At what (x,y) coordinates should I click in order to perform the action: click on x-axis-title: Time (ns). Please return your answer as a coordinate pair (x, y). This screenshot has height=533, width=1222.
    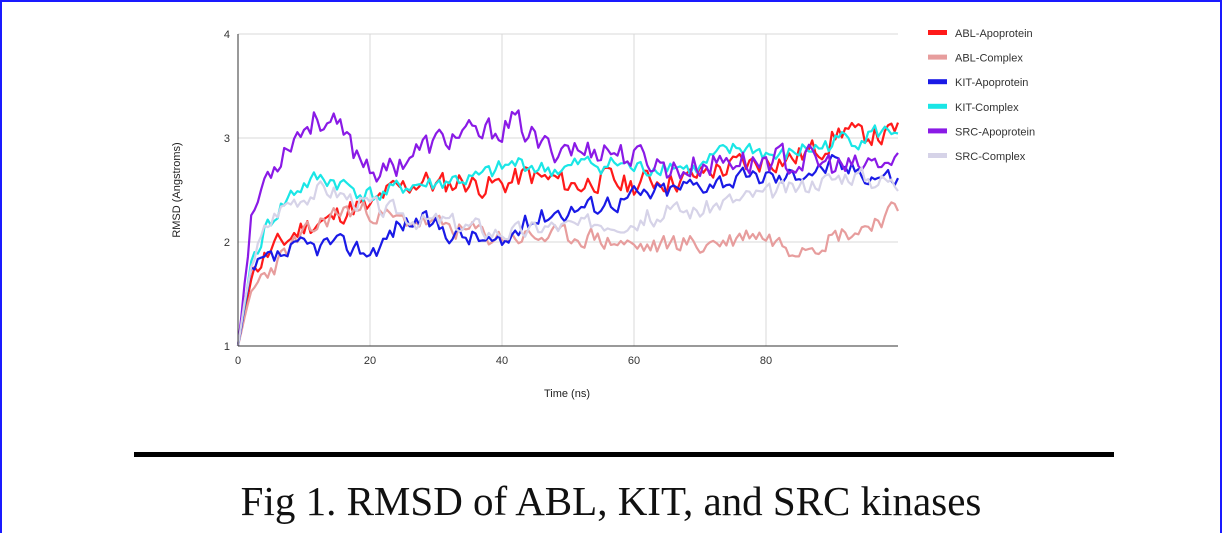
    Looking at the image, I should click on (567, 394).